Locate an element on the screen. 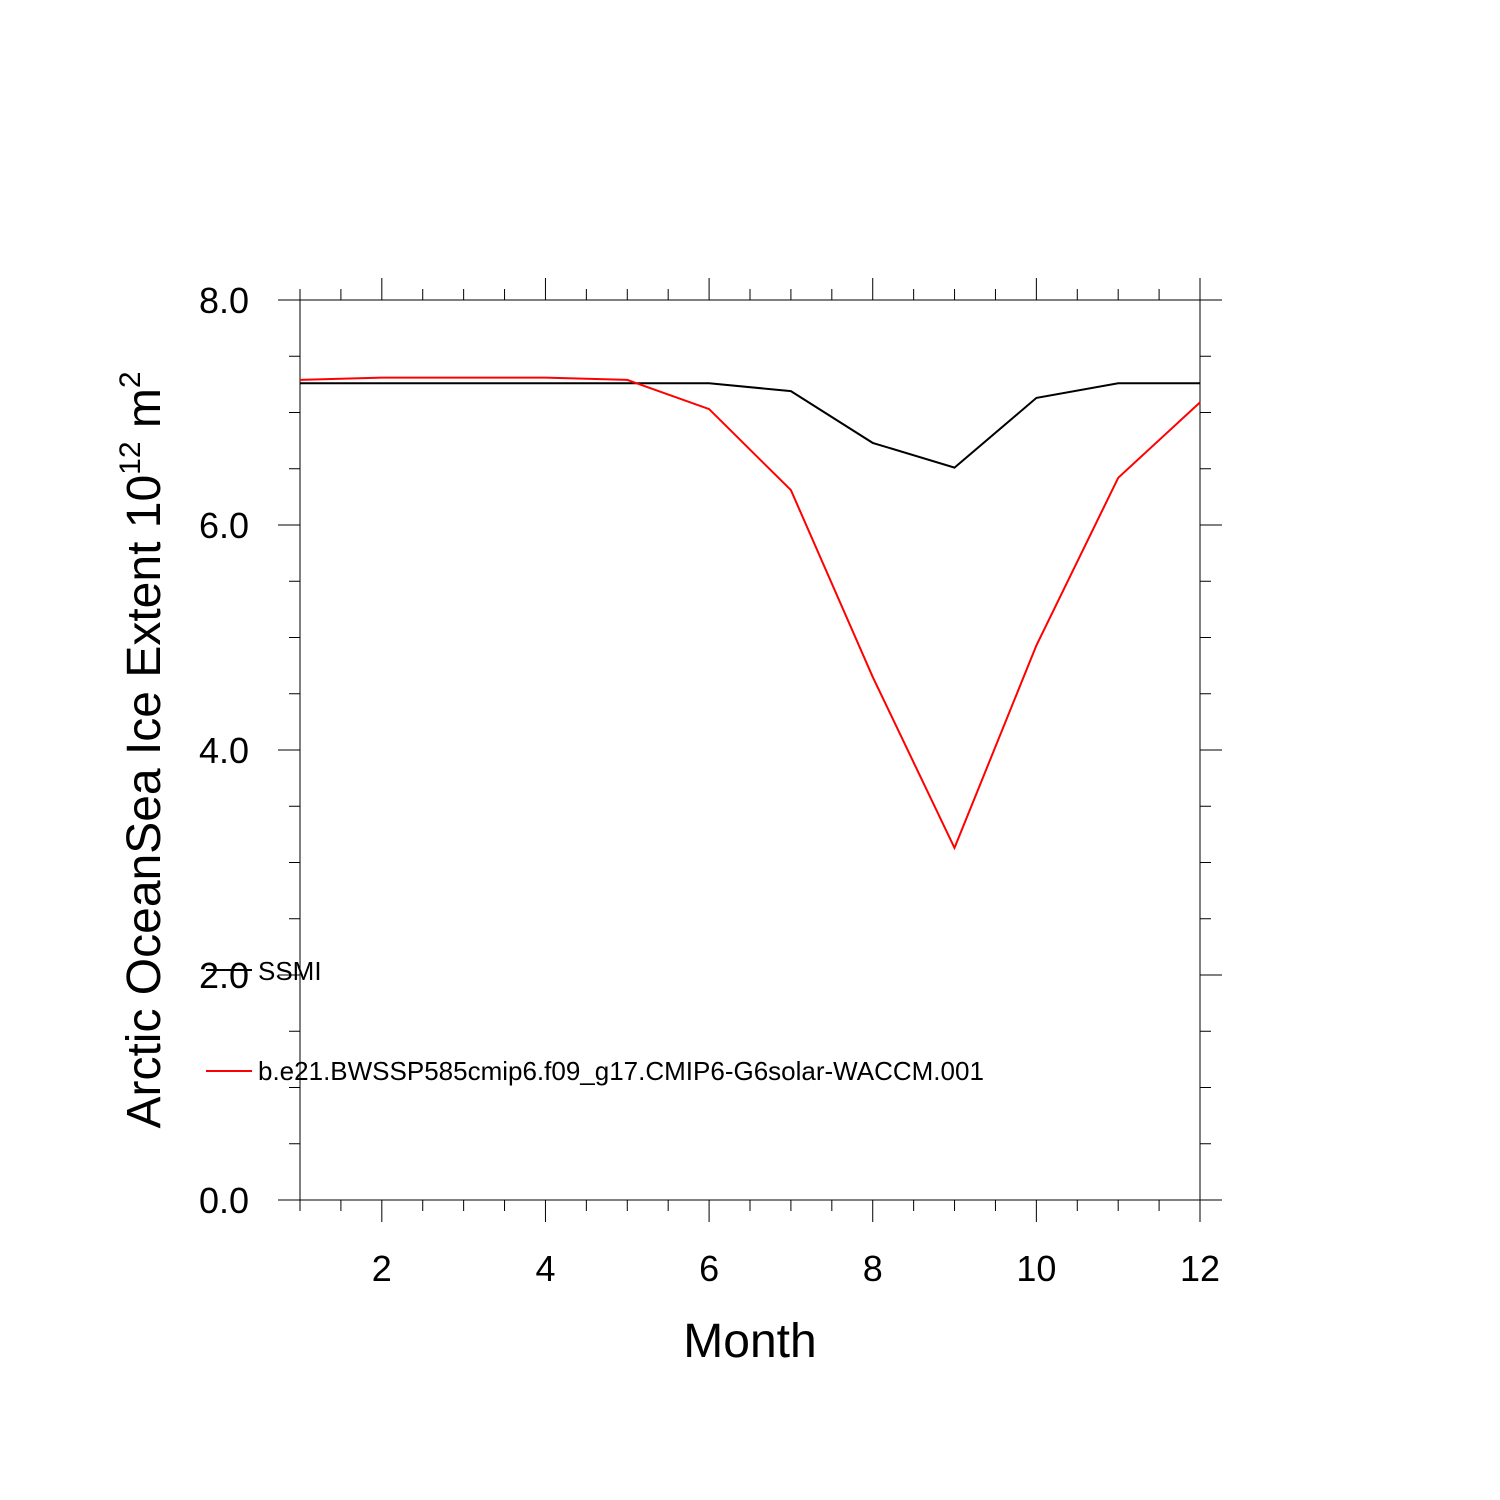 The height and width of the screenshot is (1500, 1500). y-axis-label: Arctic OceanSea Ice Extent 1012 m2 is located at coordinates (142, 749).